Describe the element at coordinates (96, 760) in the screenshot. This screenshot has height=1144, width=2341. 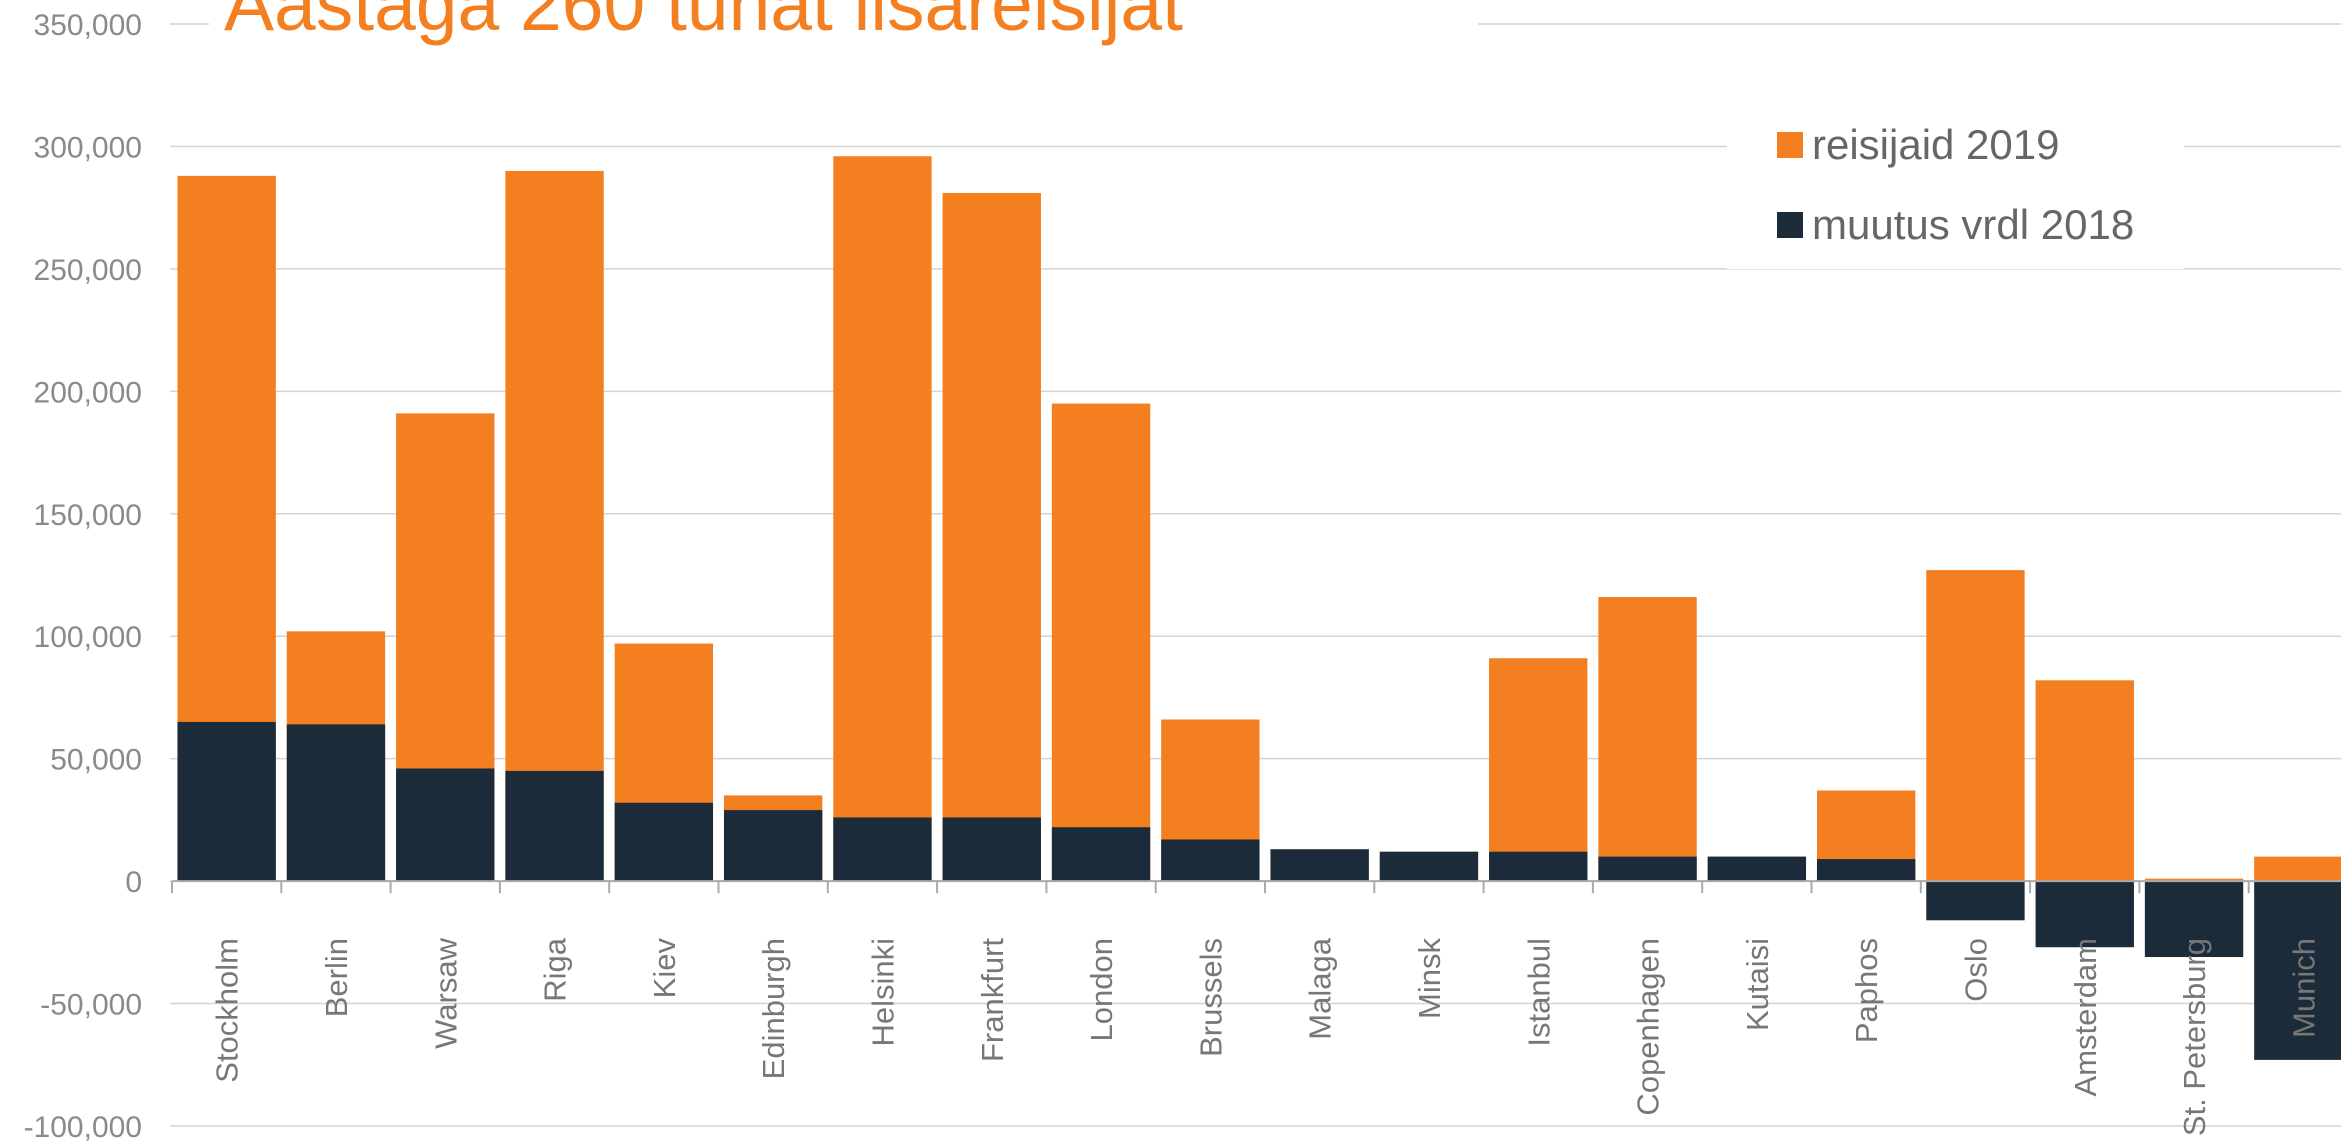
I see `y-tick-label: 50,000` at that location.